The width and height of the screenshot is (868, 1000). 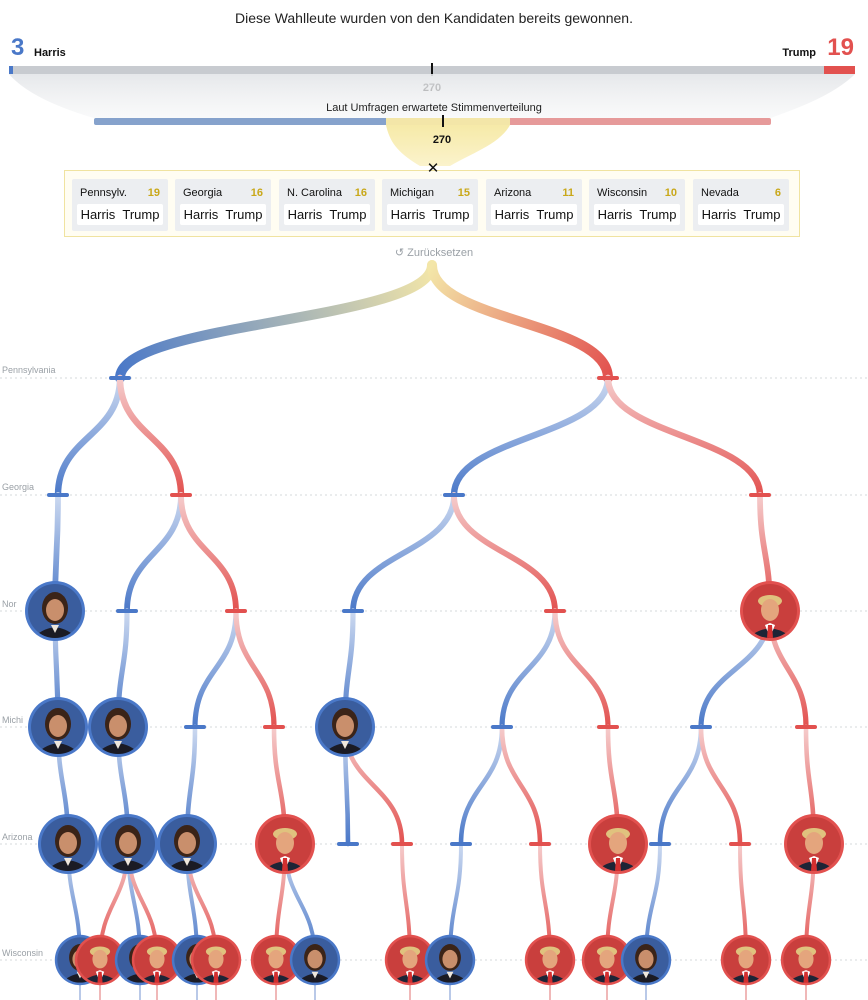 I want to click on state-card-nevada: Nevada 6 Harris Trump, so click(x=741, y=205).